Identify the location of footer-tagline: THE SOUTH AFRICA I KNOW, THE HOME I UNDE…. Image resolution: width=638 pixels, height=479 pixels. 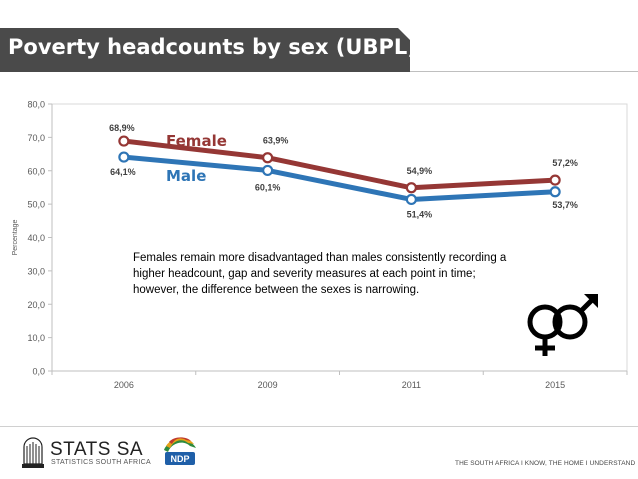
(545, 463).